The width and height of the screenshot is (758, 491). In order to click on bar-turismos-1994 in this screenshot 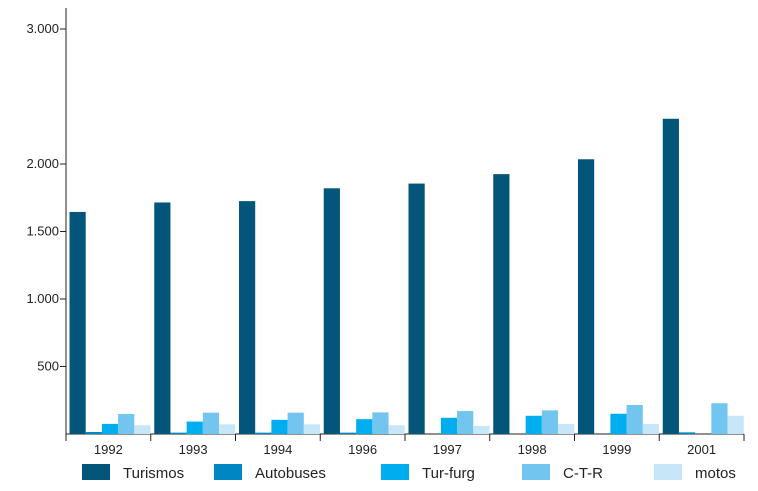, I will do `click(247, 317)`.